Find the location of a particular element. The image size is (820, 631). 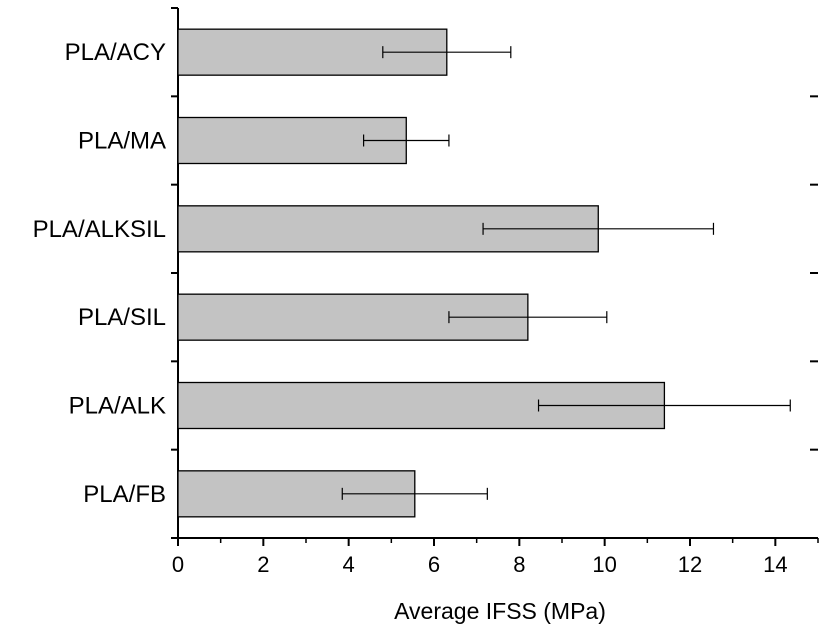

category-label: PLA/ALKSIL is located at coordinates (99, 229).